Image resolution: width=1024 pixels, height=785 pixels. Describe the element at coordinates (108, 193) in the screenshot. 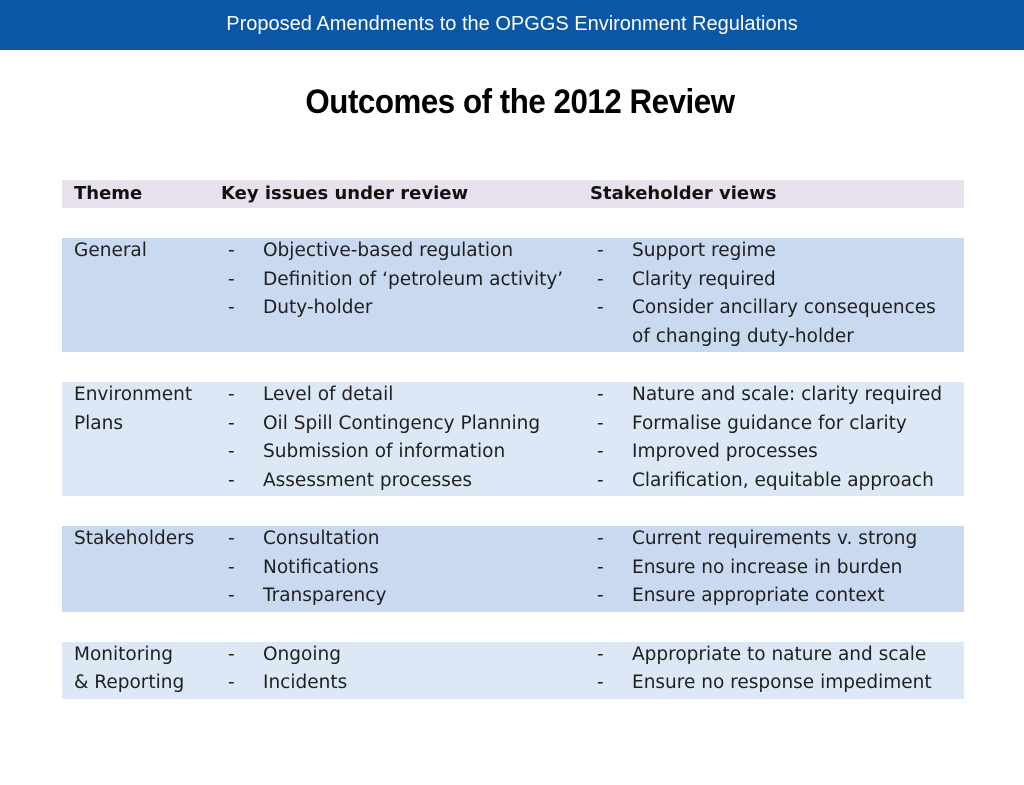

I see `header-theme: Theme` at that location.